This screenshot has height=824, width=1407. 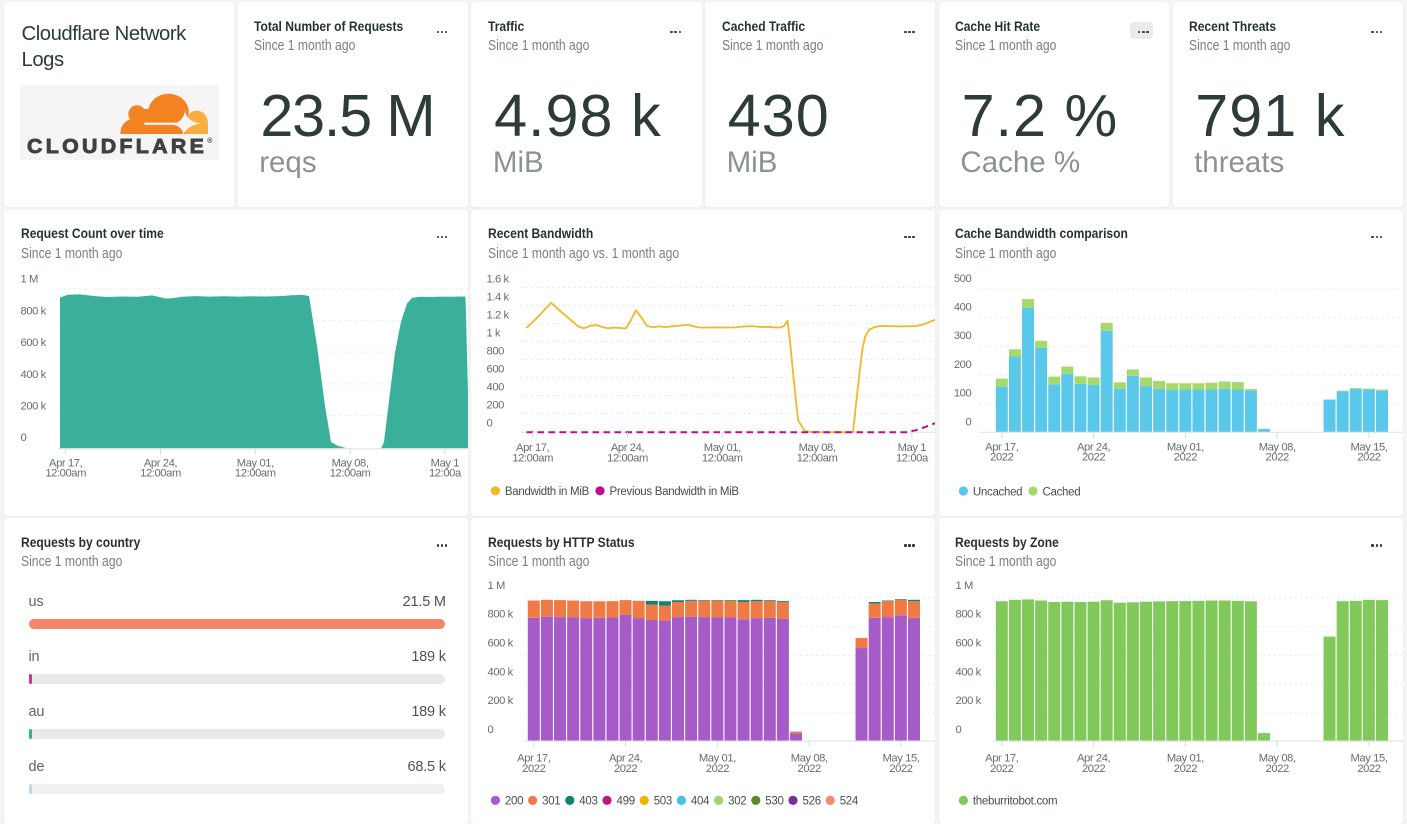 What do you see at coordinates (1015, 802) in the screenshot?
I see `svg-text: theburritobot.com` at bounding box center [1015, 802].